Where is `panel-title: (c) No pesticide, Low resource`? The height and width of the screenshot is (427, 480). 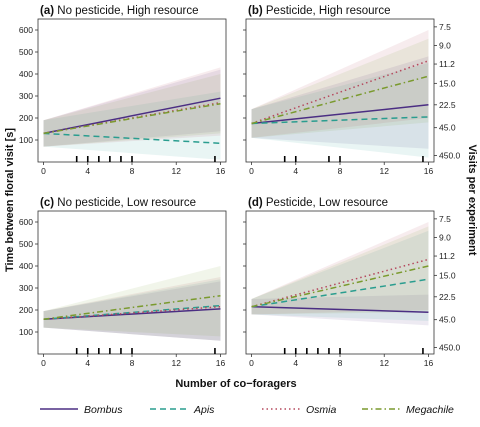
panel-title: (c) No pesticide, Low resource is located at coordinates (118, 203).